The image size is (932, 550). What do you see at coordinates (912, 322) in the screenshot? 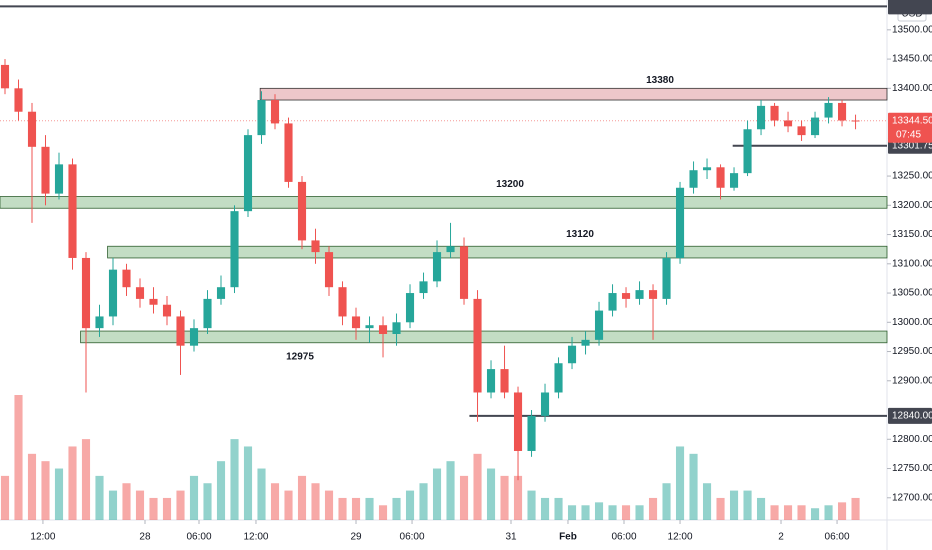
I see `y-tick-label: 13000.00` at bounding box center [912, 322].